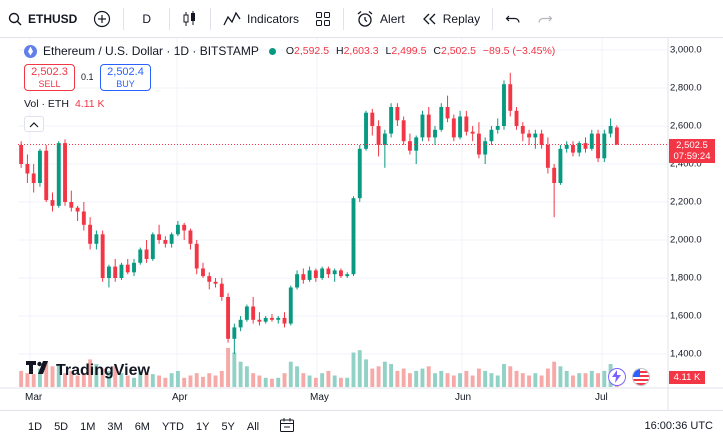 The height and width of the screenshot is (442, 723). Describe the element at coordinates (49, 83) in the screenshot. I see `sell-label: SELL` at that location.